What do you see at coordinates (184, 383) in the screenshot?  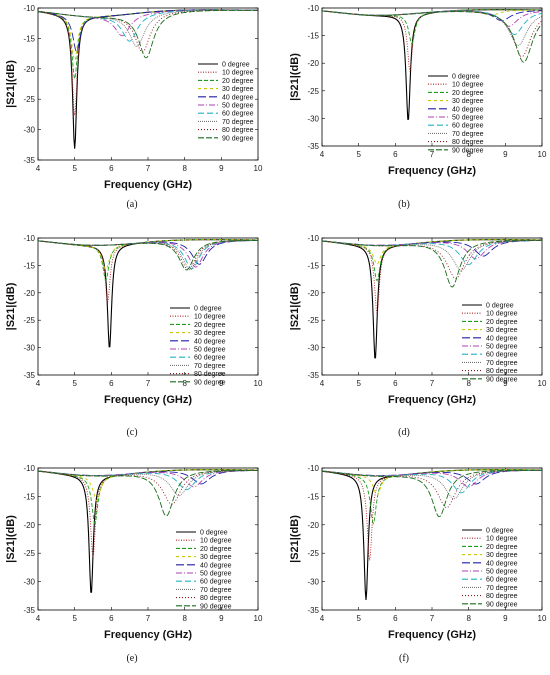 I see `x-tick-label: 8` at bounding box center [184, 383].